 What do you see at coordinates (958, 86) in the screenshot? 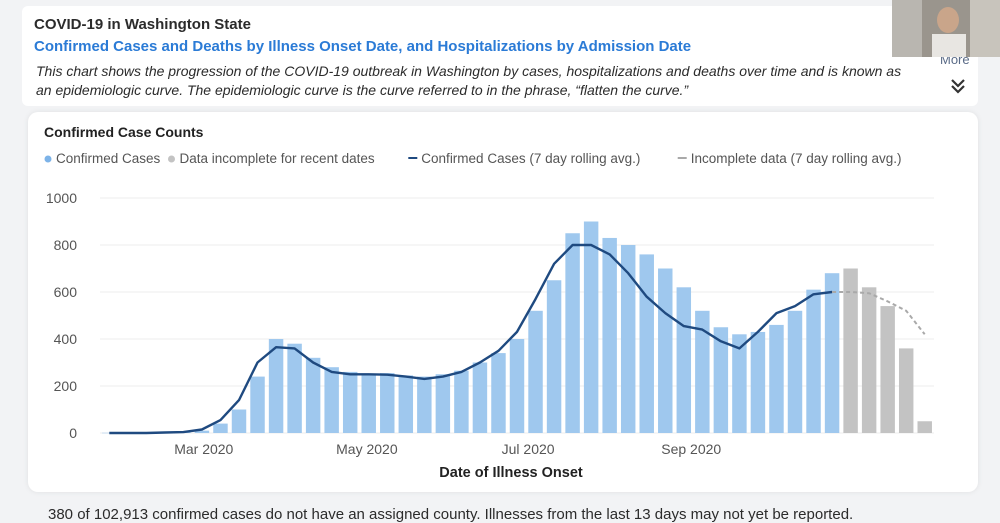
I see `double-chevron-down-icon` at bounding box center [958, 86].